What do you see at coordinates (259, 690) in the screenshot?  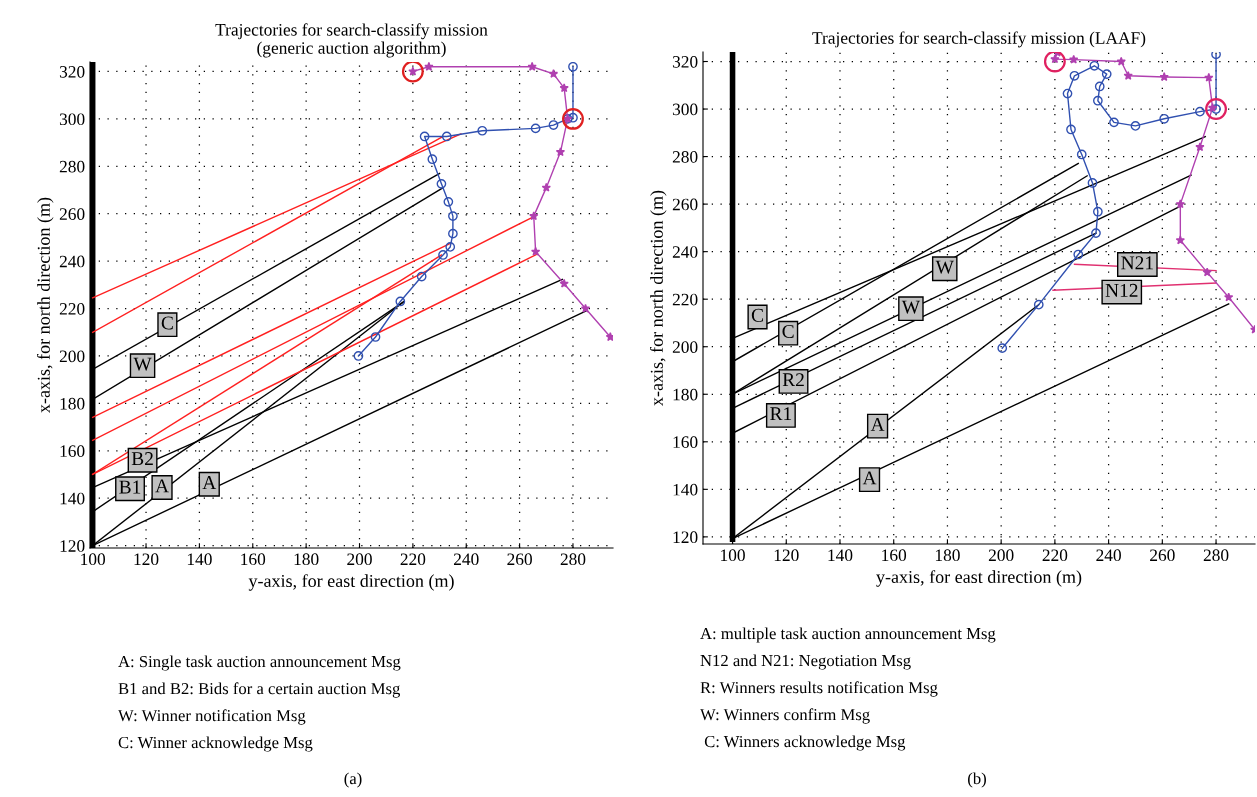 I see `text: B1 and B2: Bids for a certain auction Msg` at bounding box center [259, 690].